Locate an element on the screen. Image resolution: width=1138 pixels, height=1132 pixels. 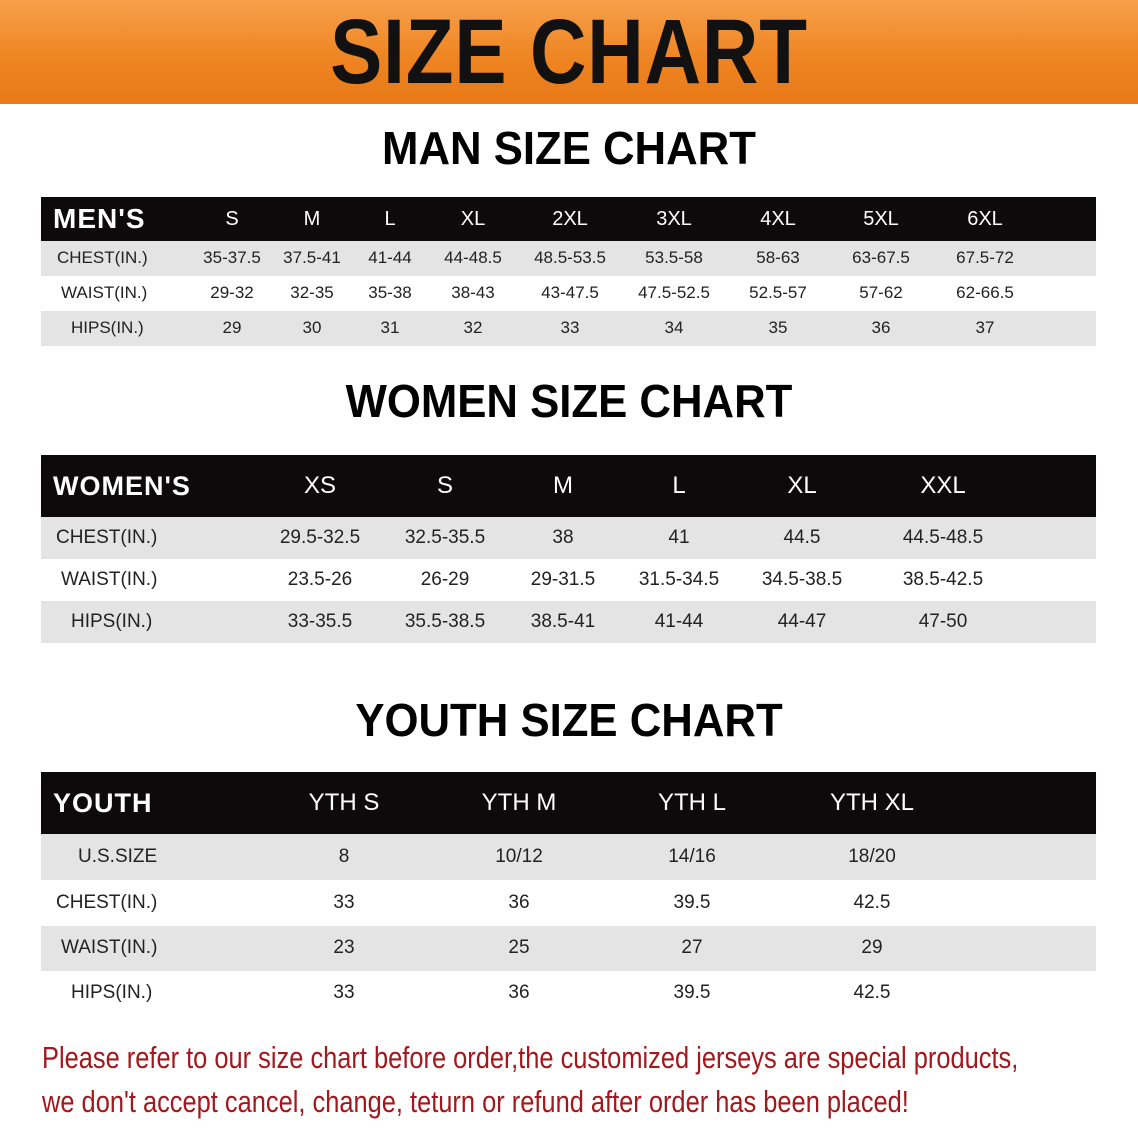
table-cell: 35-38 is located at coordinates (390, 293).